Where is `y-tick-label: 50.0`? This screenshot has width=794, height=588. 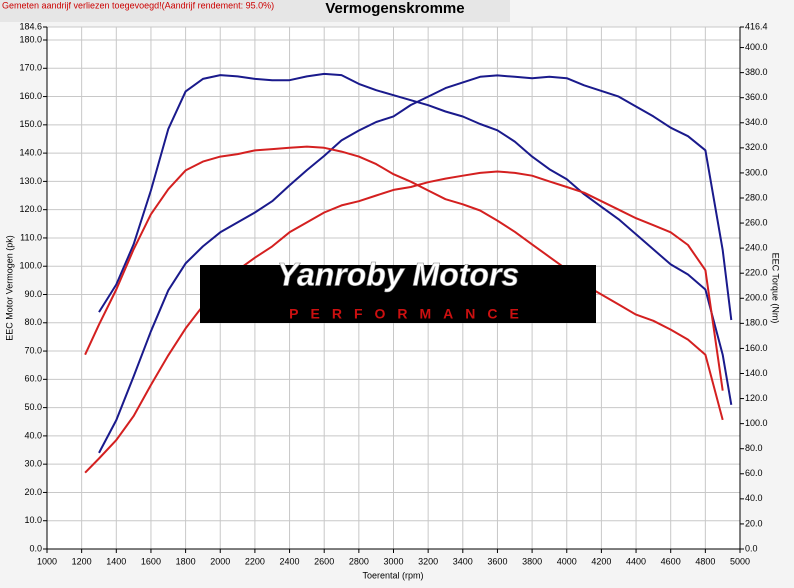
y-tick-label: 50.0 is located at coordinates (33, 407).